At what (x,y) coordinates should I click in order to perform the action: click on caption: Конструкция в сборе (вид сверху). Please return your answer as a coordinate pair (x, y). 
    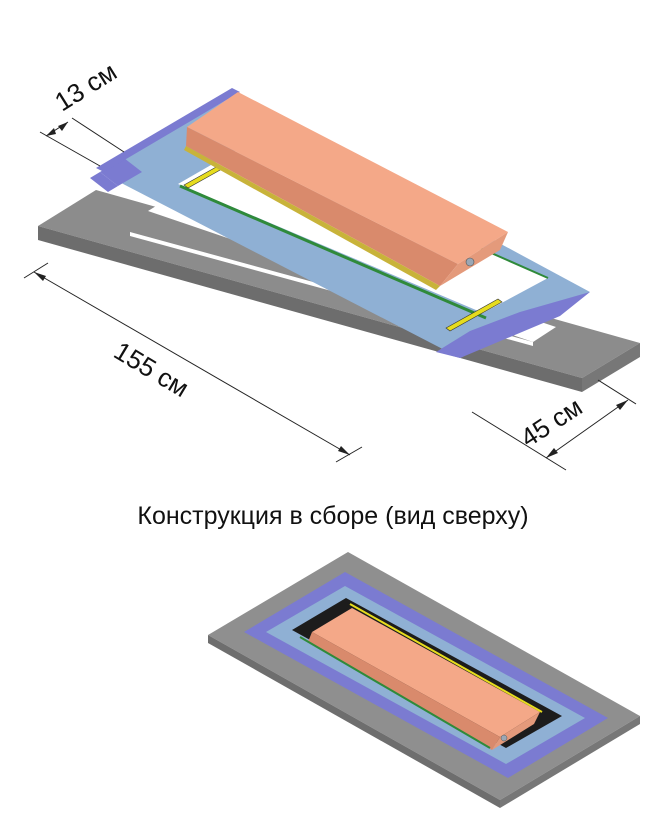
    Looking at the image, I should click on (332, 516).